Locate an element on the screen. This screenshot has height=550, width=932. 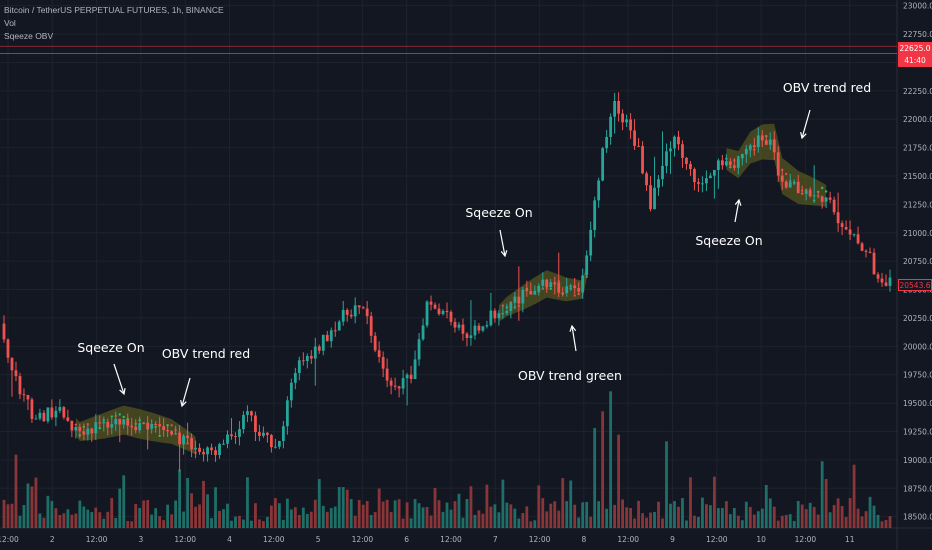
squeeze-obv-indicator-label: Sqeeze OBV is located at coordinates (29, 36).